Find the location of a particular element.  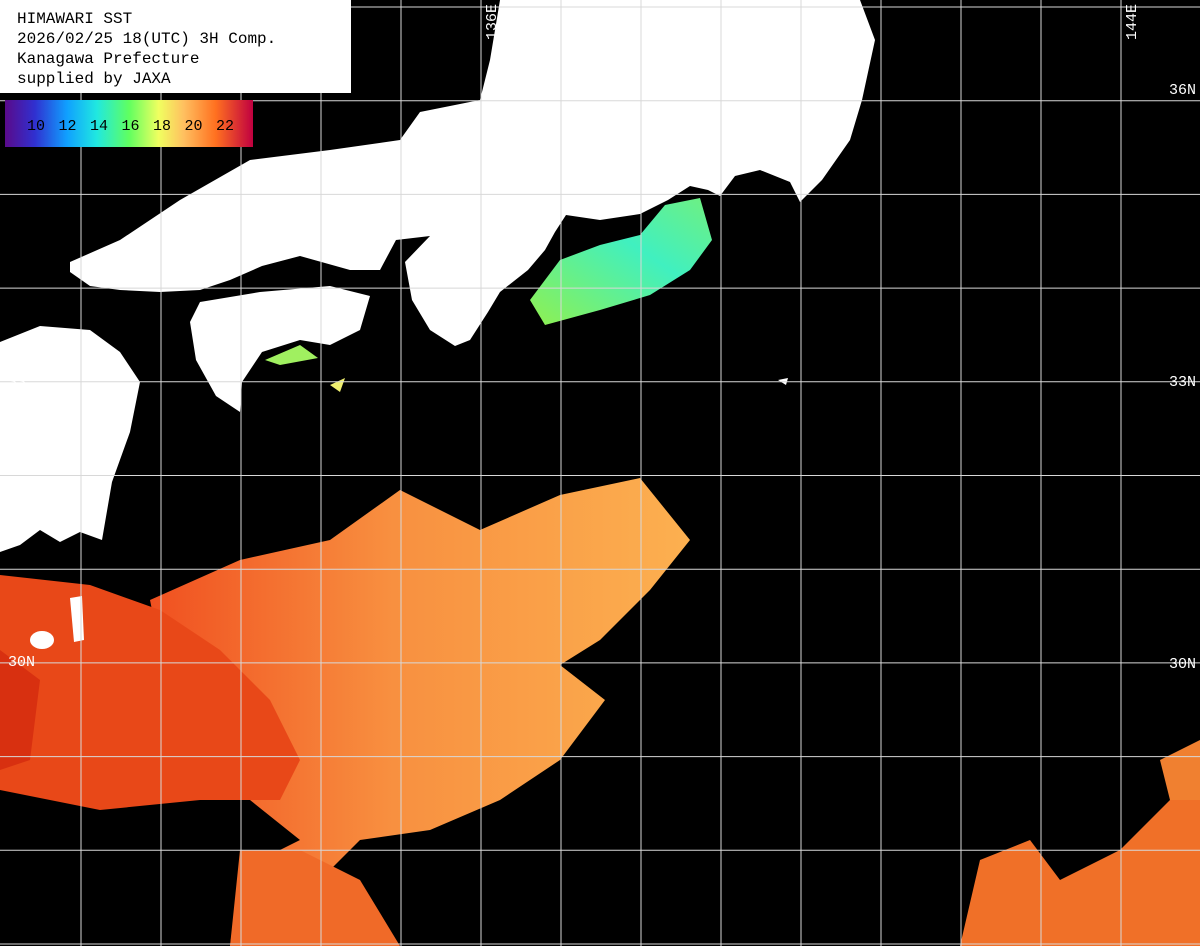

colorbar is located at coordinates (129, 123).